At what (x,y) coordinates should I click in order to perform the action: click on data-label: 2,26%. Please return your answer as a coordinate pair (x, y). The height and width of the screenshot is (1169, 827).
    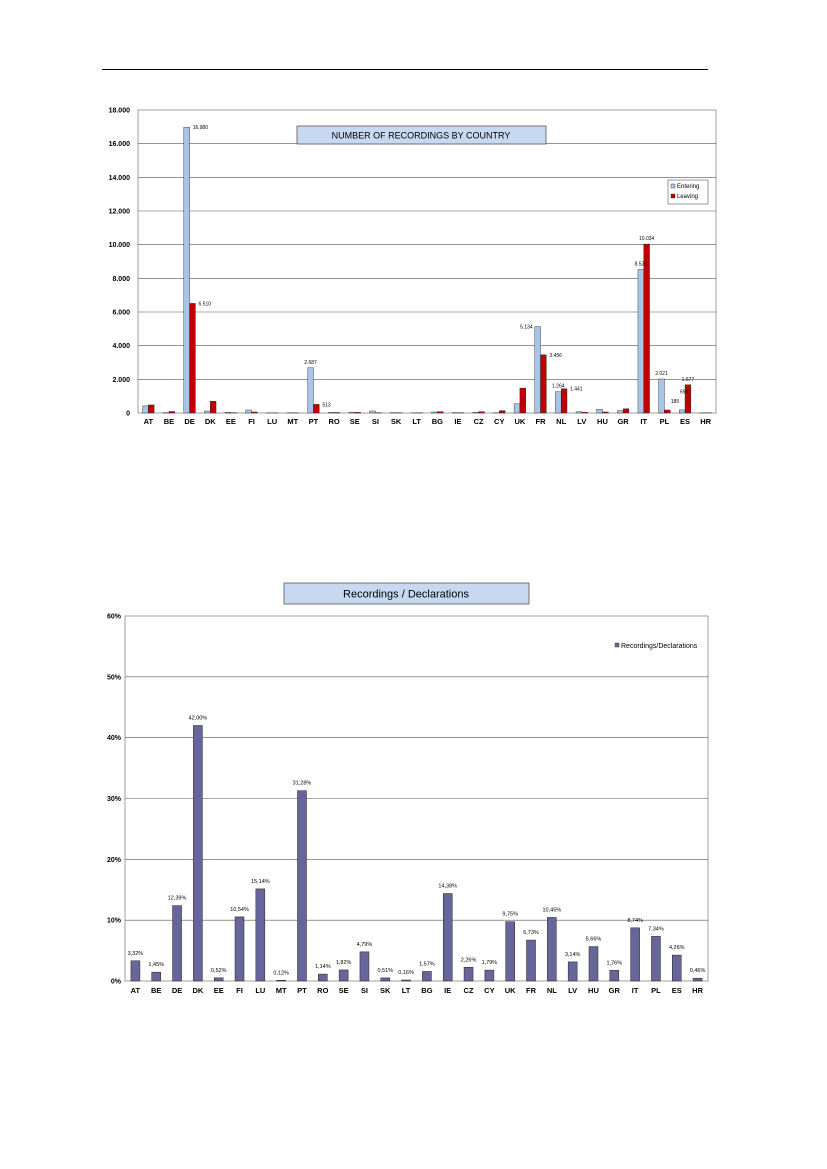
    Looking at the image, I should click on (469, 960).